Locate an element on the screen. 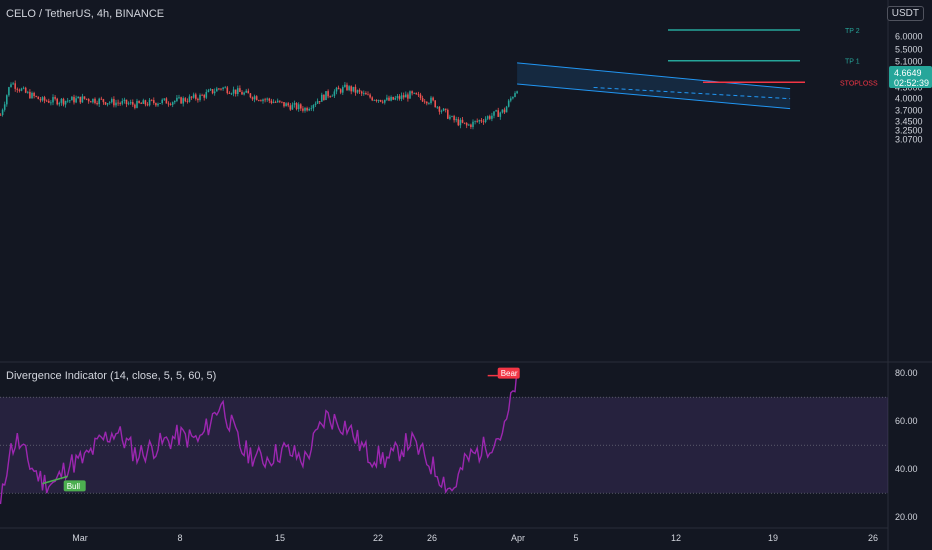 The image size is (932, 550). candles-layer is located at coordinates (259, 105).